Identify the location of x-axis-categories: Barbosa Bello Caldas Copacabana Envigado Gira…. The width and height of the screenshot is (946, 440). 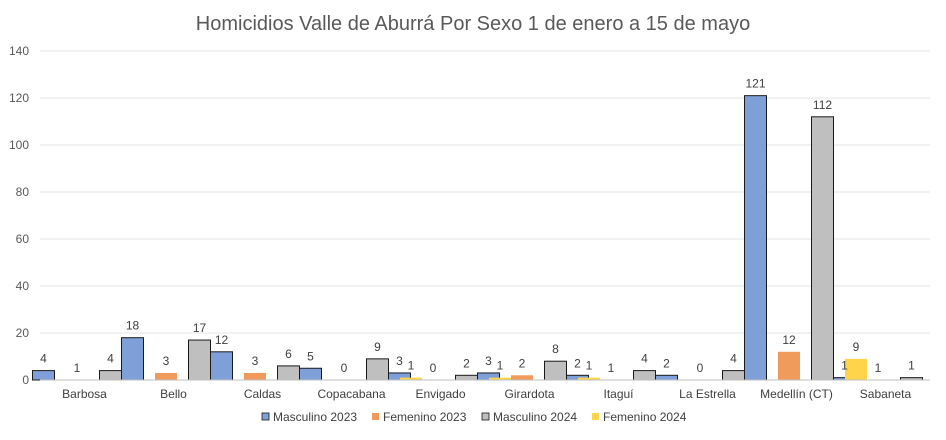
(486, 394).